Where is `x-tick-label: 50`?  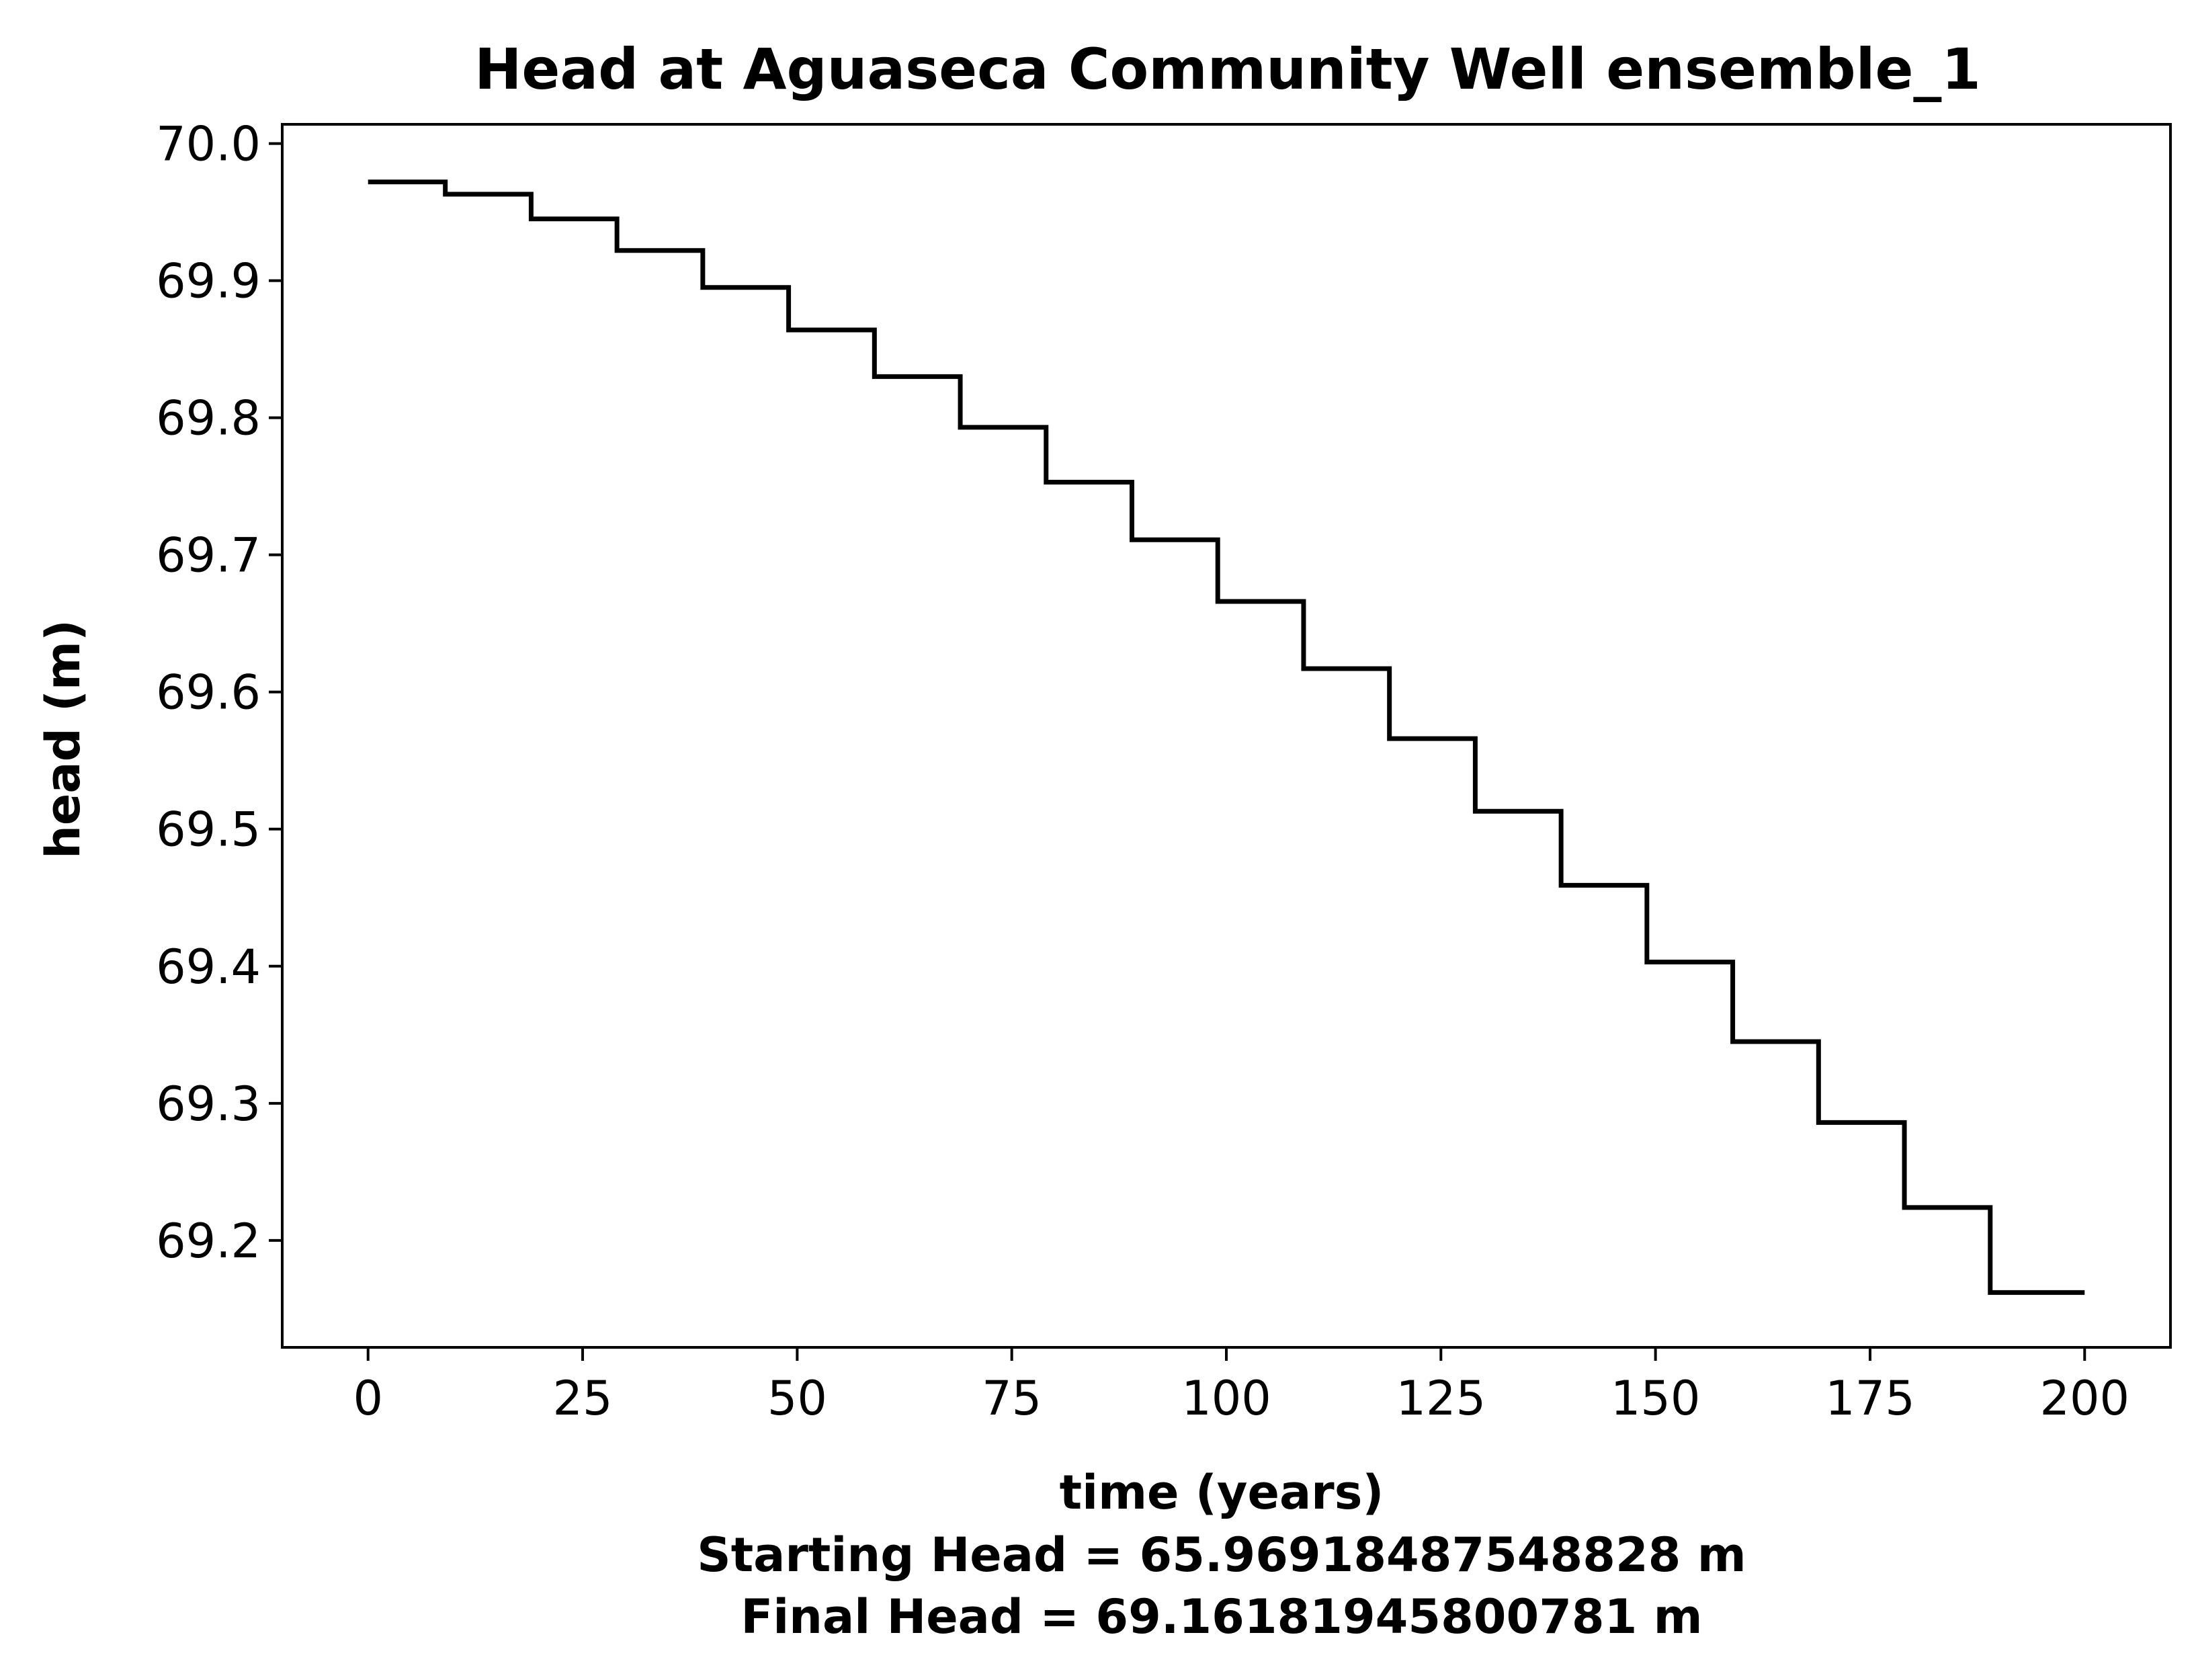
x-tick-label: 50 is located at coordinates (797, 1398).